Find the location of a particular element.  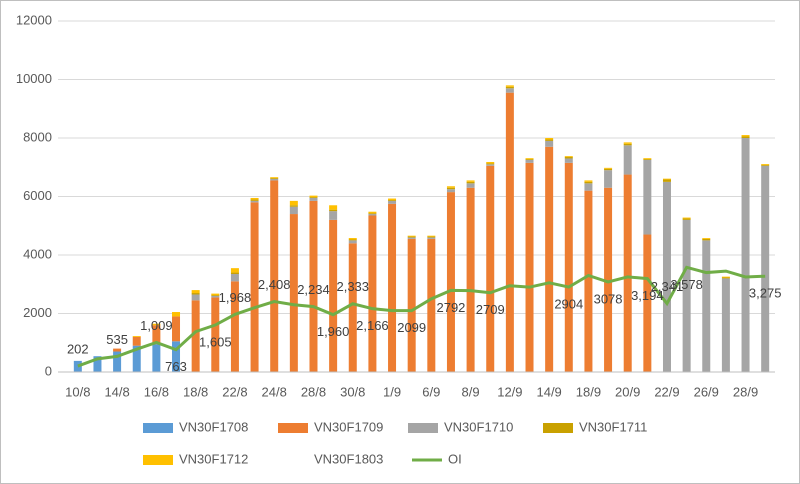

y-tick-label: 8000 is located at coordinates (37, 136).